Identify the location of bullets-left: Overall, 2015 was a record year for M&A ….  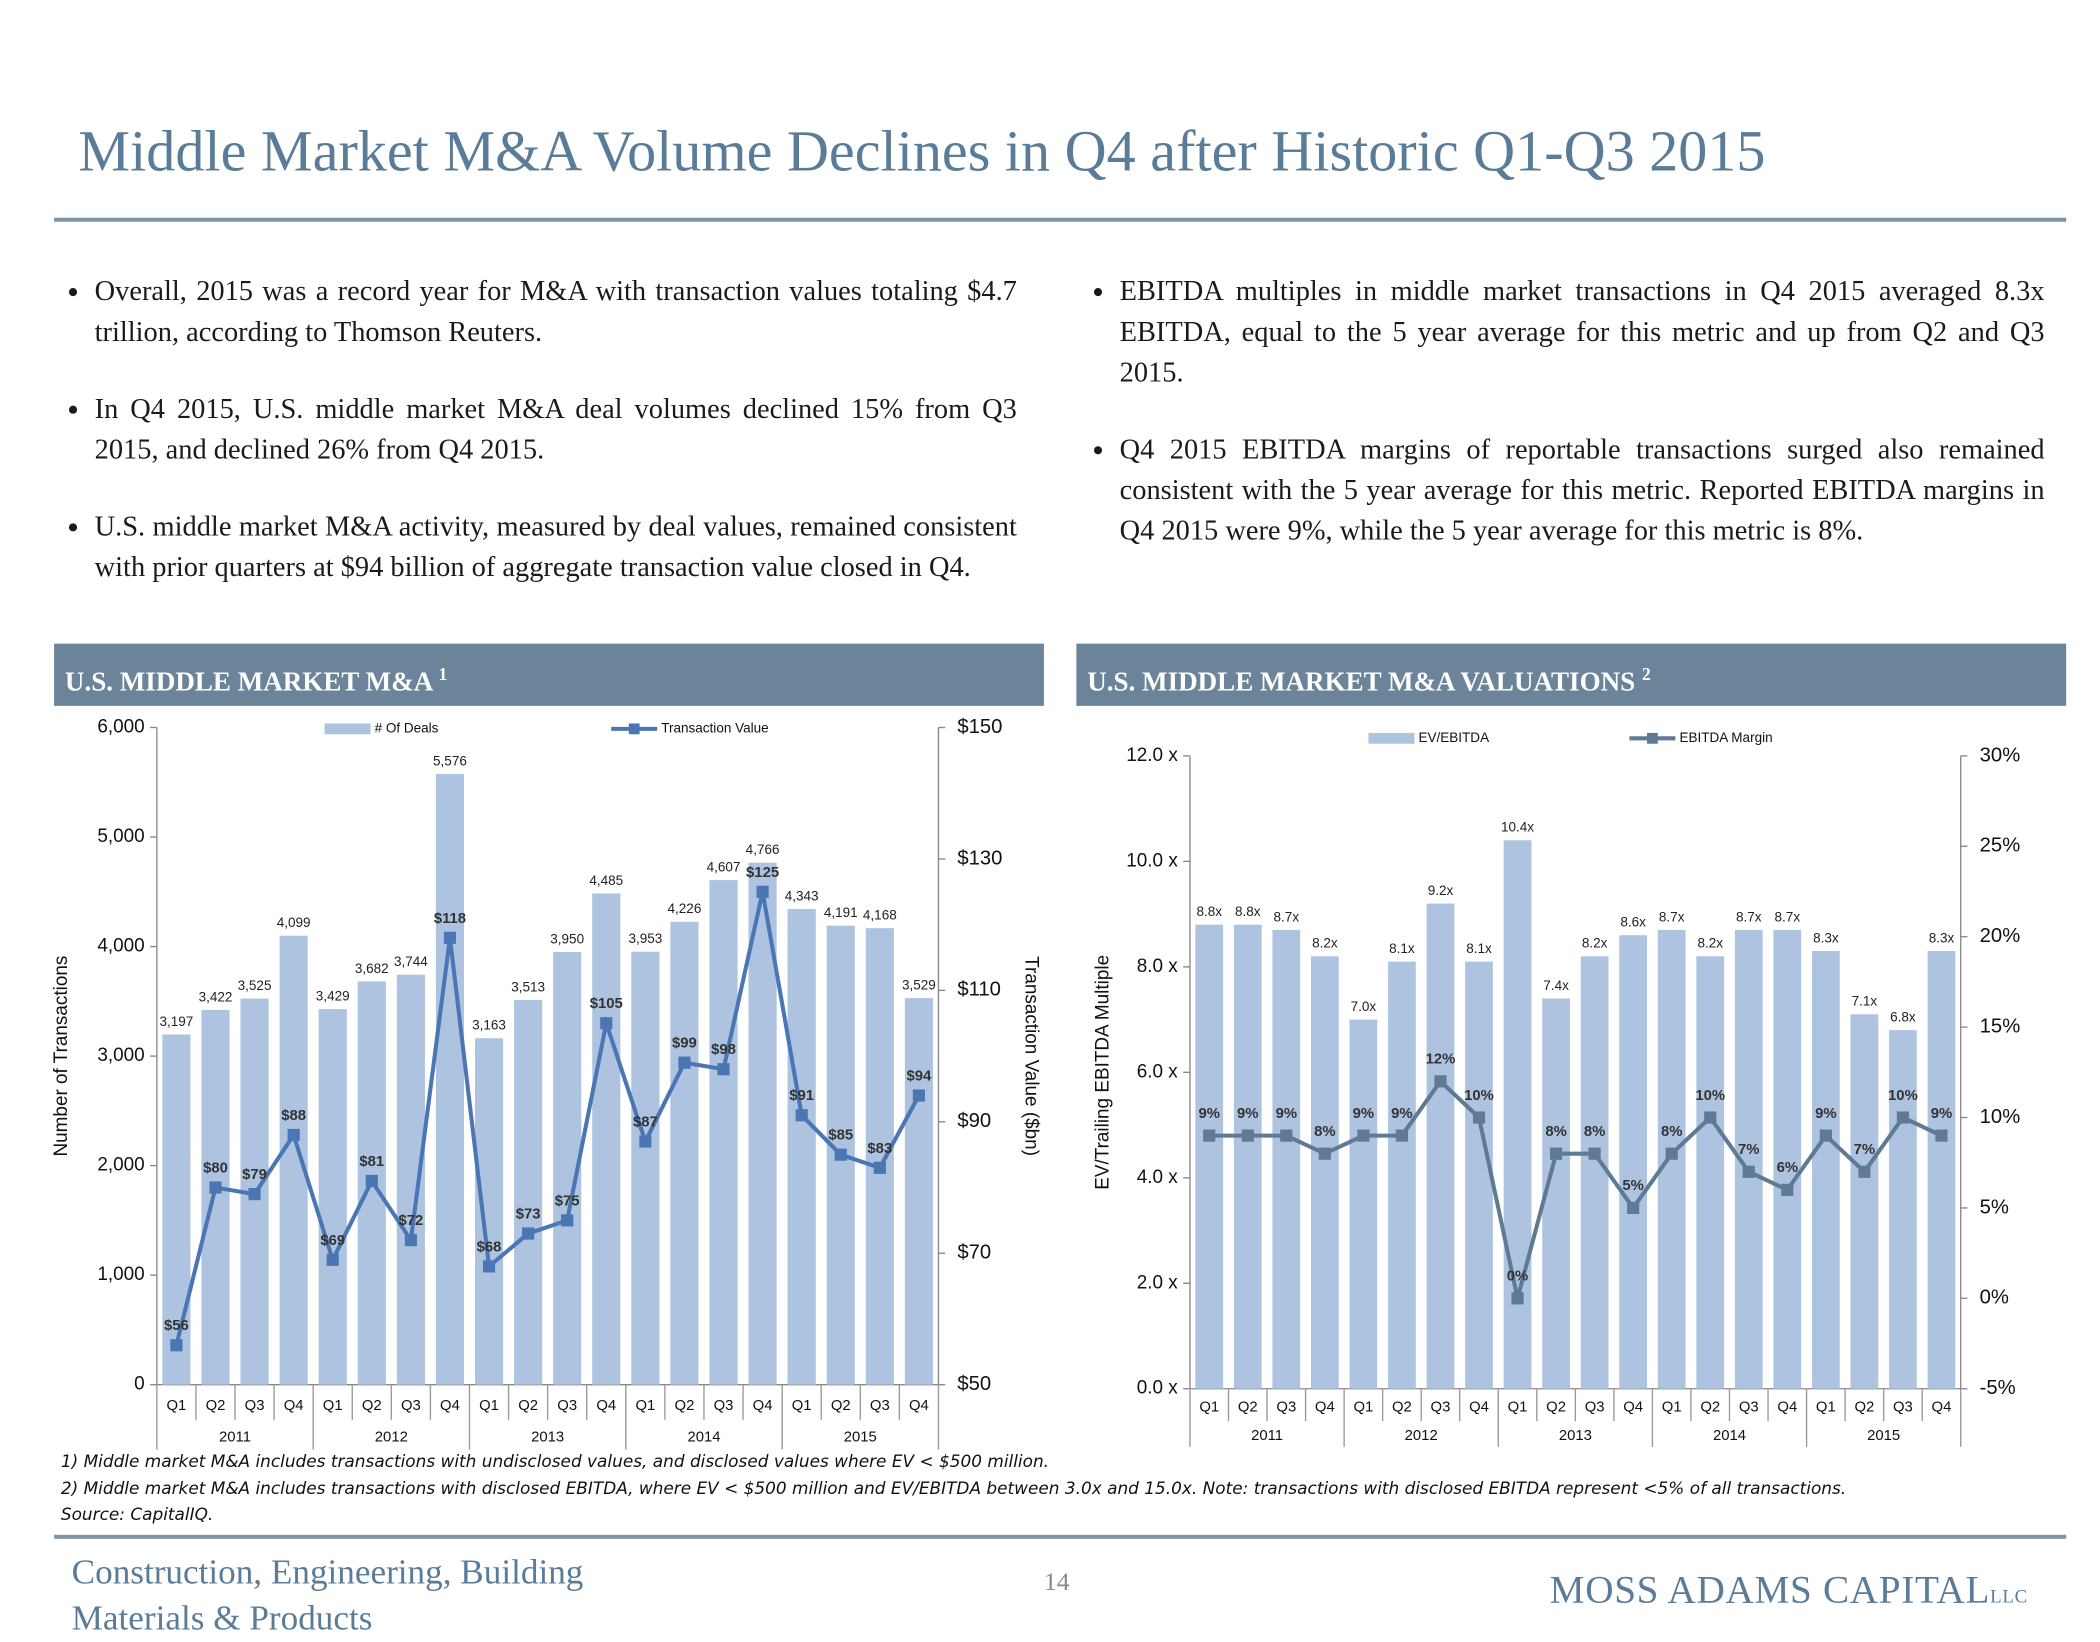
(535, 446).